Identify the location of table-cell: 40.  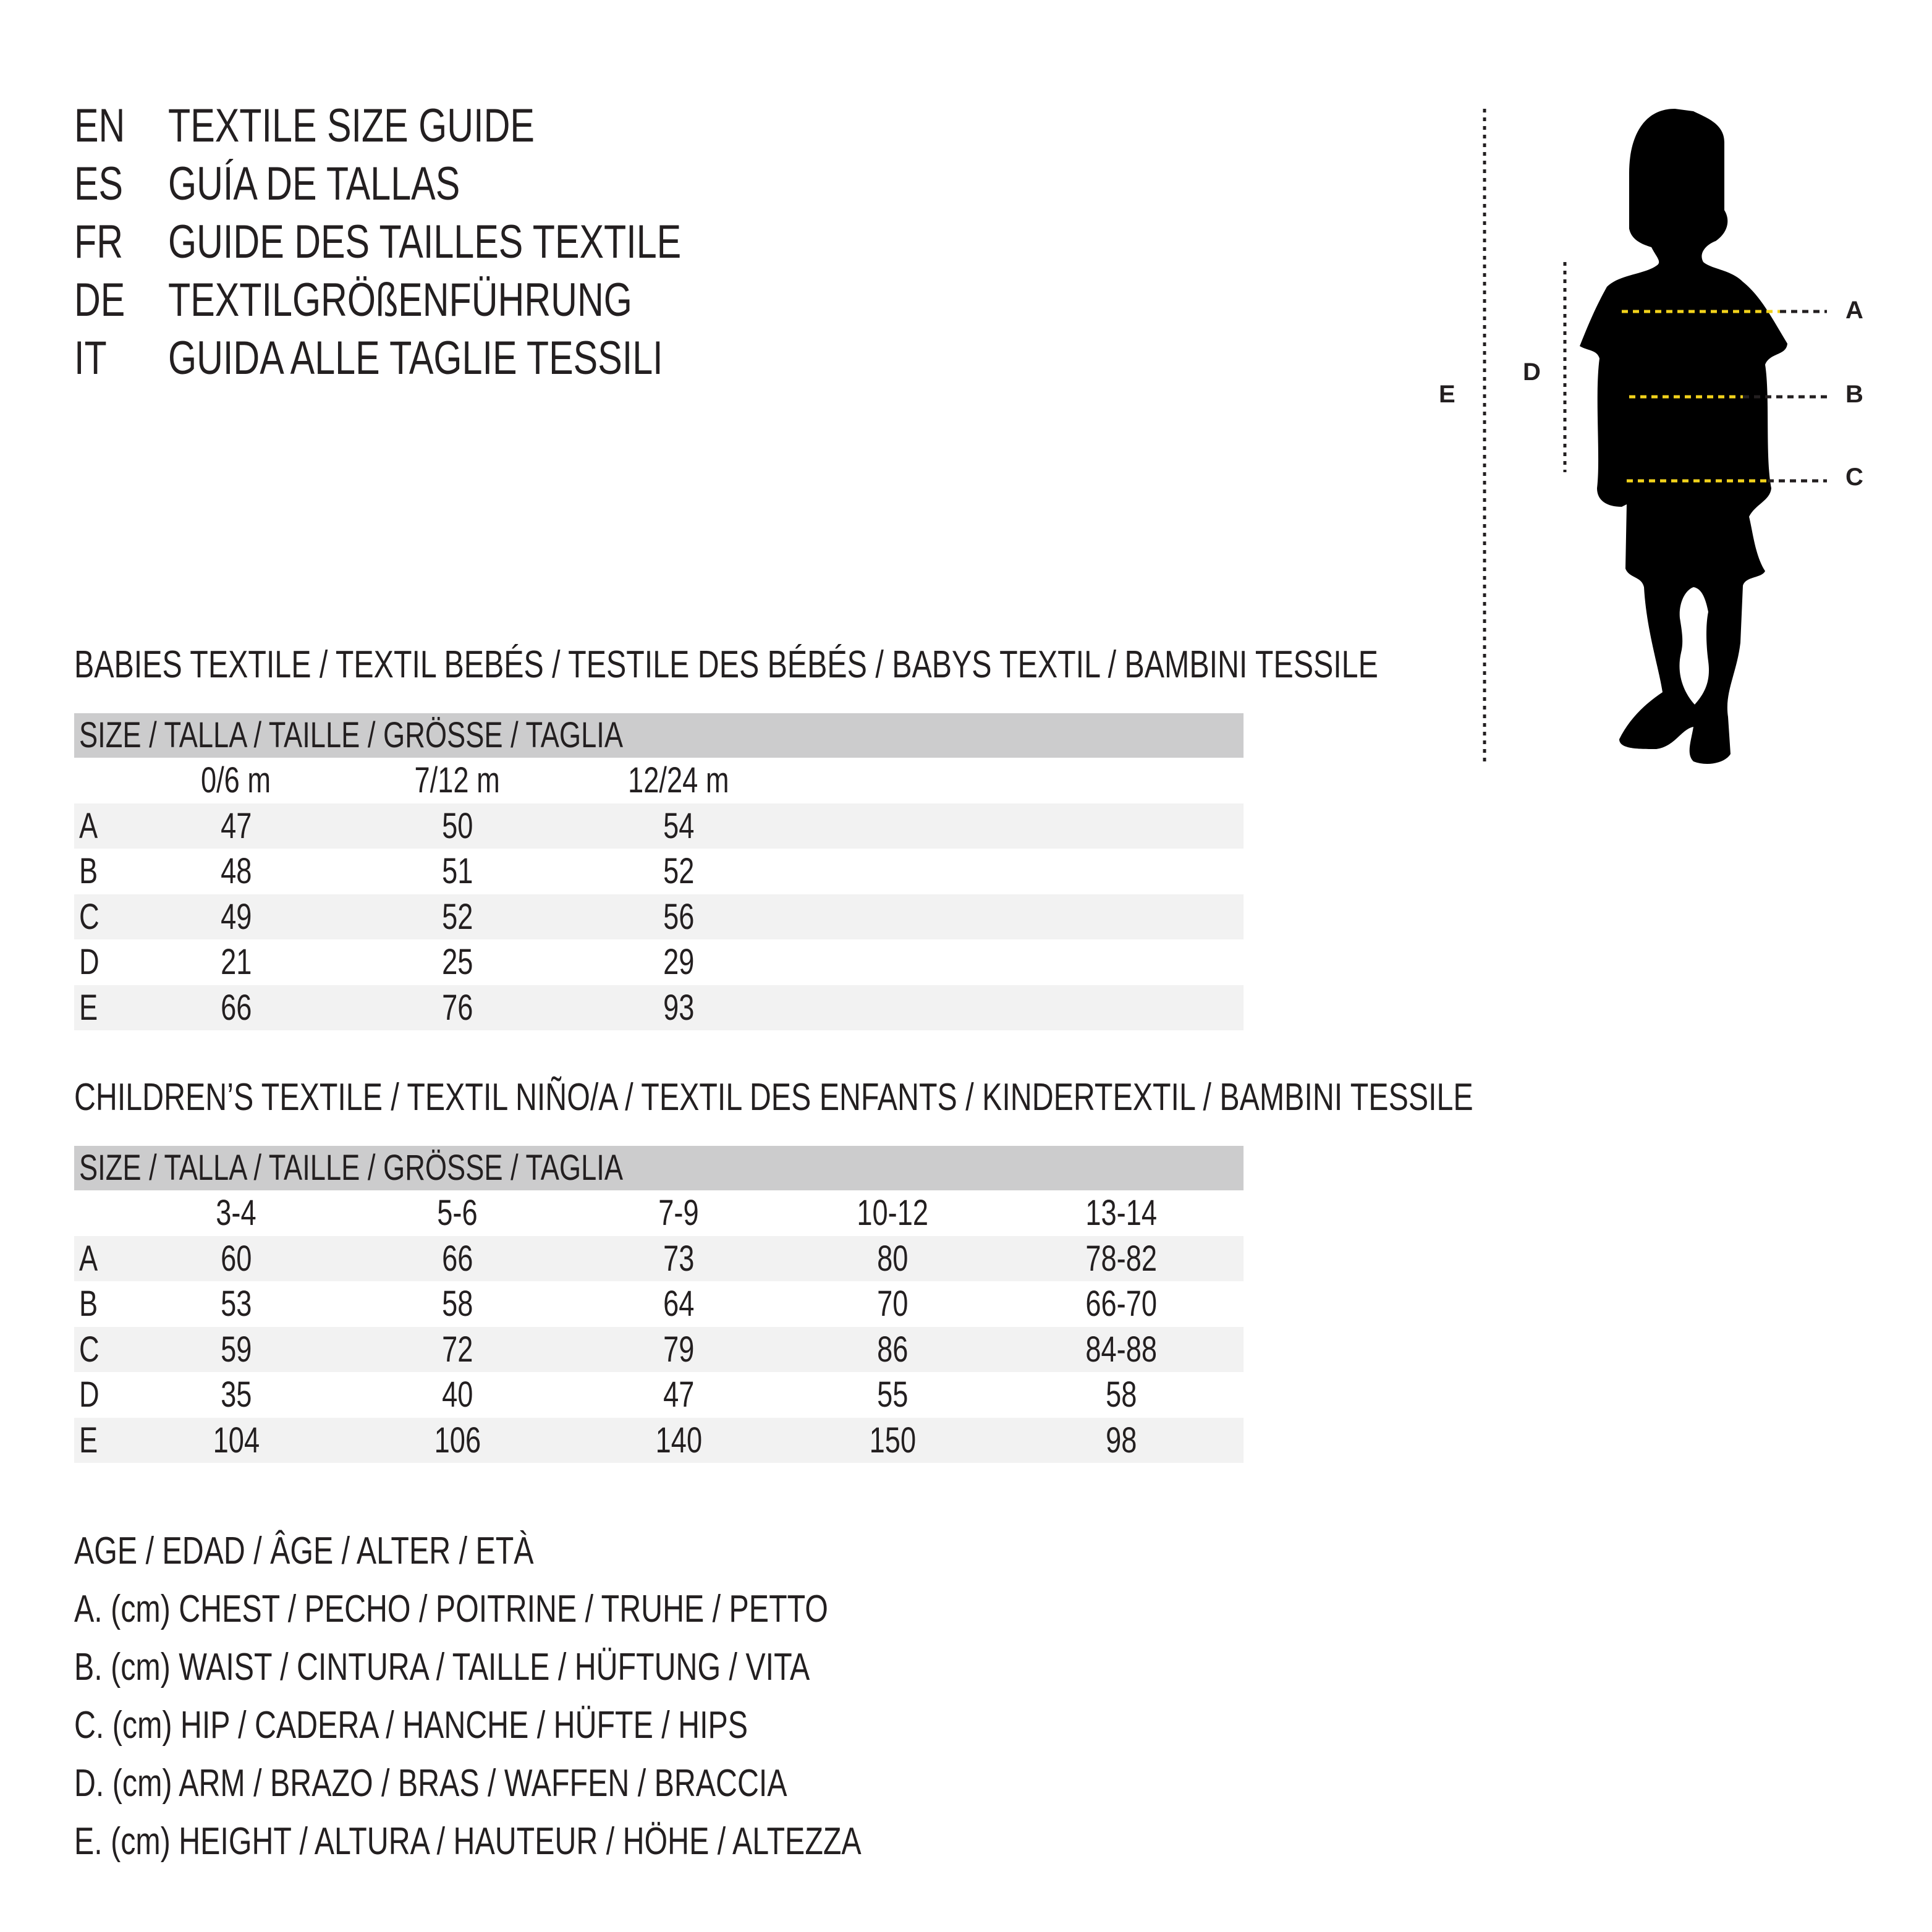
(457, 1395).